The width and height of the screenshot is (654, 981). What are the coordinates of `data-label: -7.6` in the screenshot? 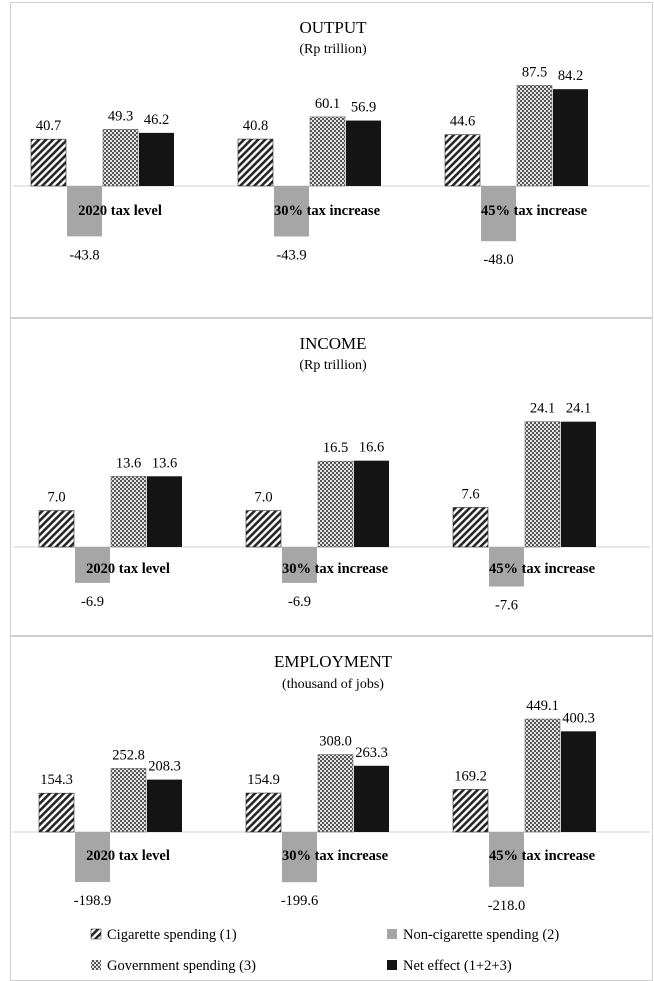 It's located at (506, 606).